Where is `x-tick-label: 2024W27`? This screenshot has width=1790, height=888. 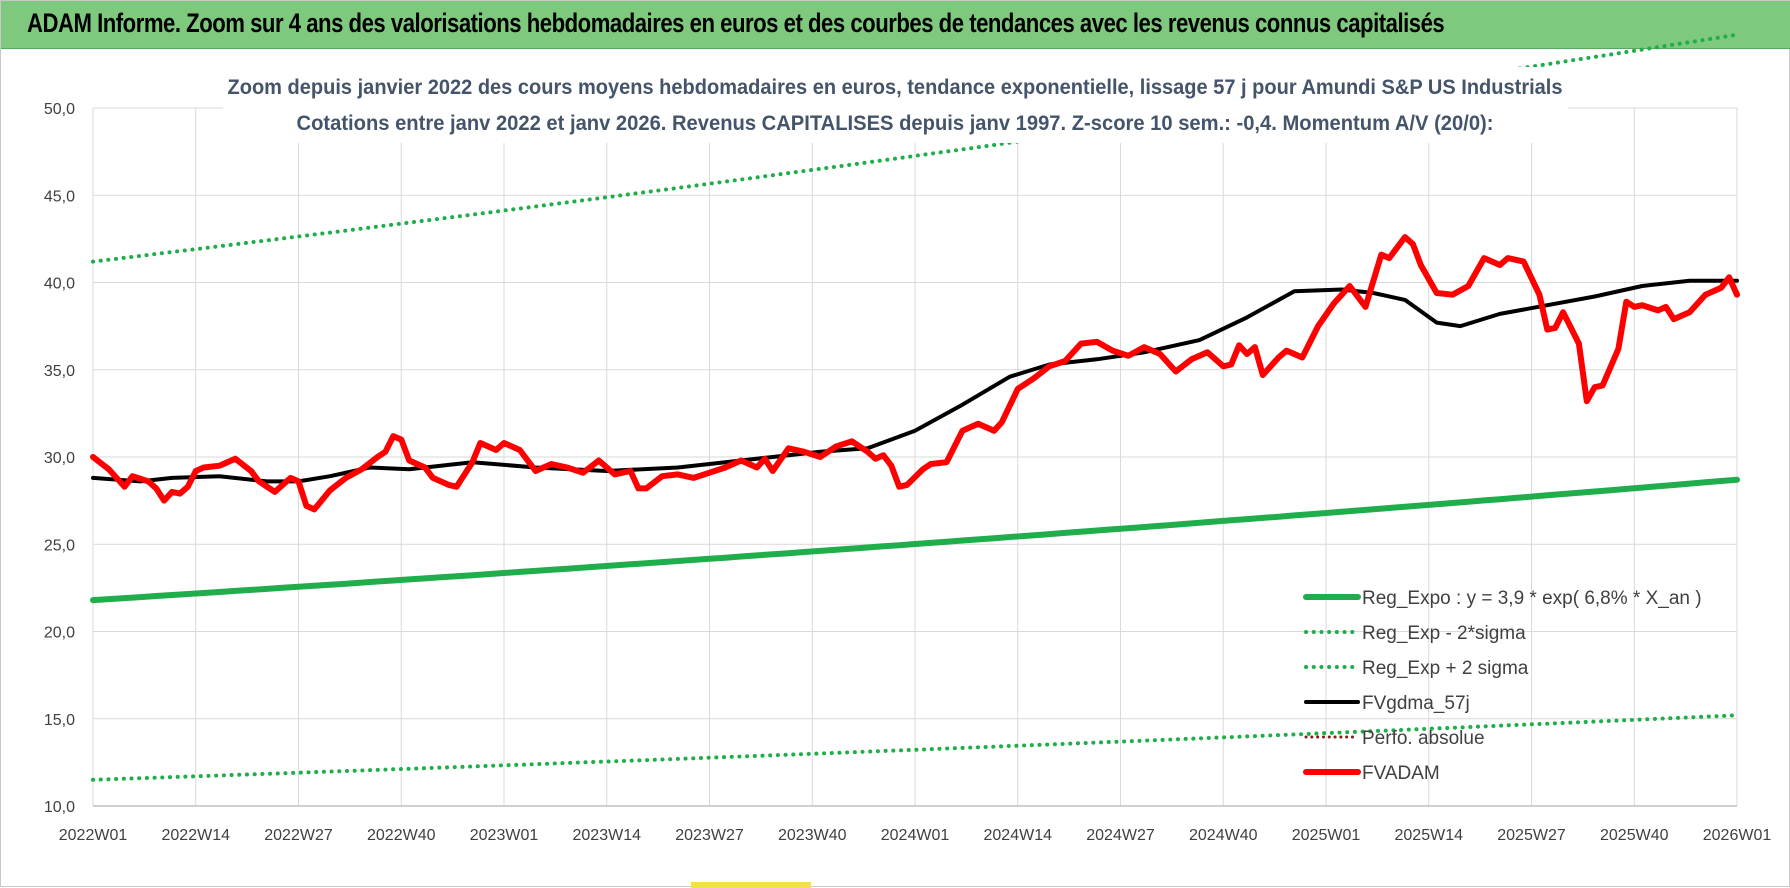
x-tick-label: 2024W27 is located at coordinates (1120, 835).